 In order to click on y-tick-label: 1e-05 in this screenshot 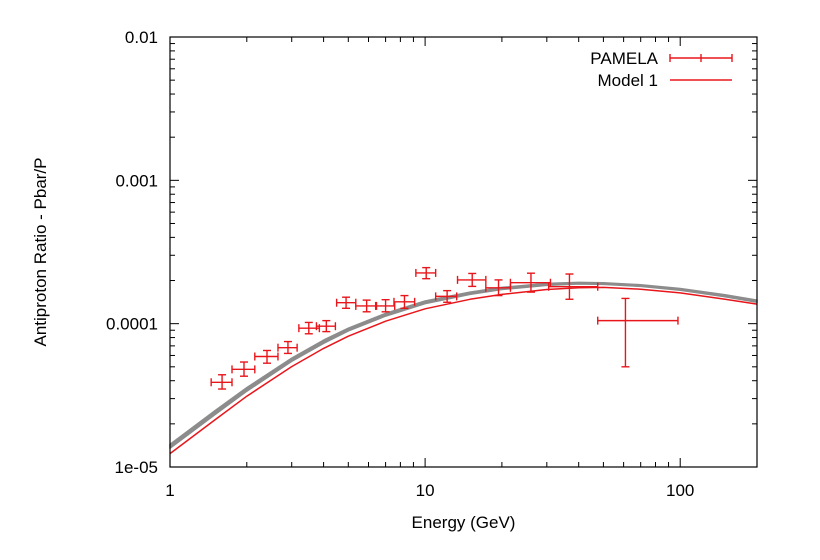, I will do `click(136, 467)`.